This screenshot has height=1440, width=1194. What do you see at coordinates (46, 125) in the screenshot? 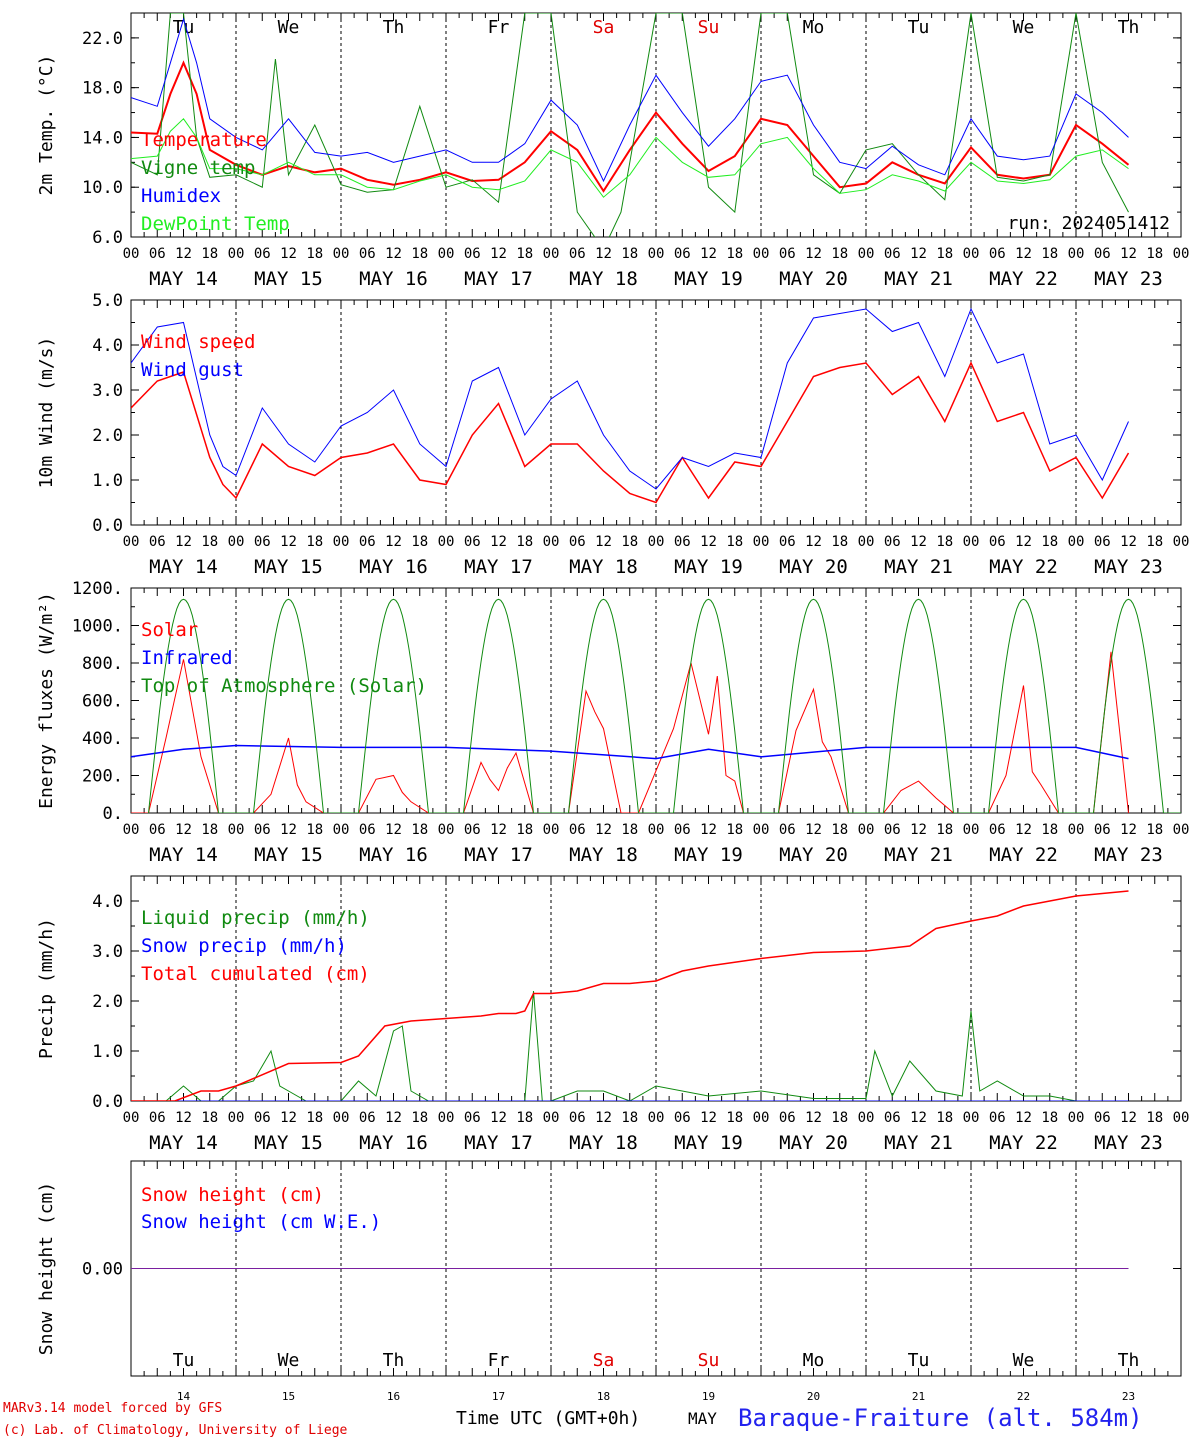
I see `y-axis-label: 2m Temp. (°C)` at bounding box center [46, 125].